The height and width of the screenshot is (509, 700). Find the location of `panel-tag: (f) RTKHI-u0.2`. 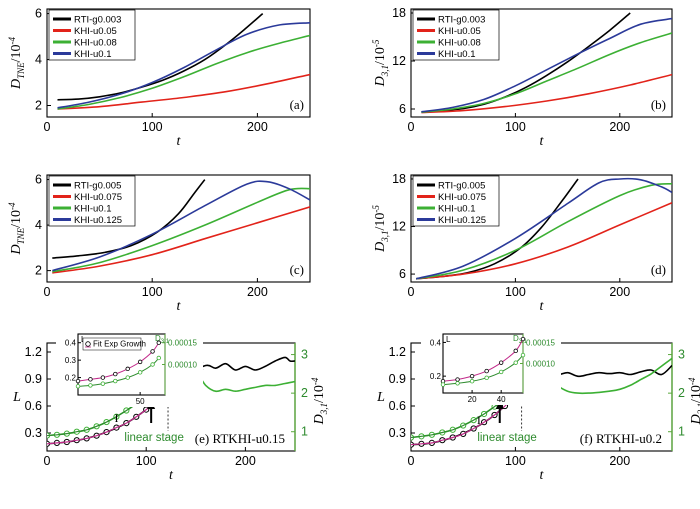

panel-tag: (f) RTKHI-u0.2 is located at coordinates (621, 438).